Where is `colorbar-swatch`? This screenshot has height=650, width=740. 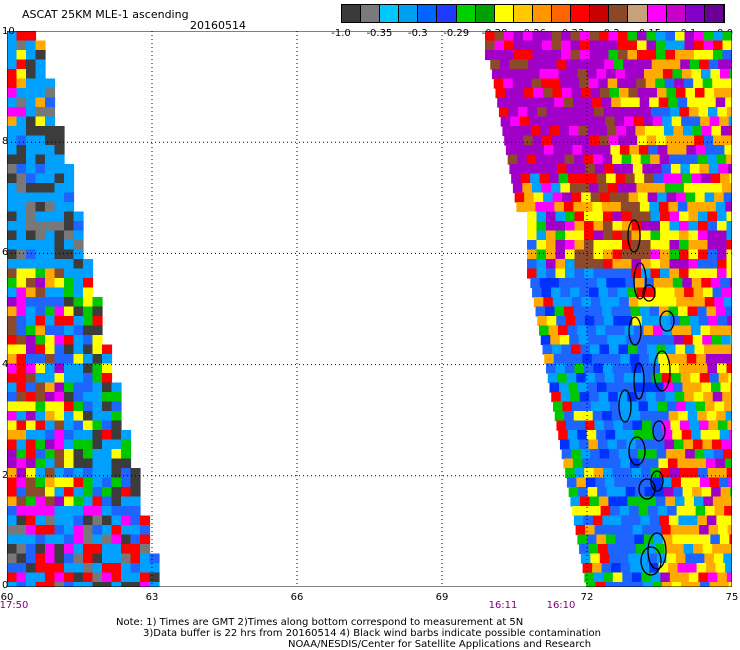 colorbar-swatch is located at coordinates (371, 13).